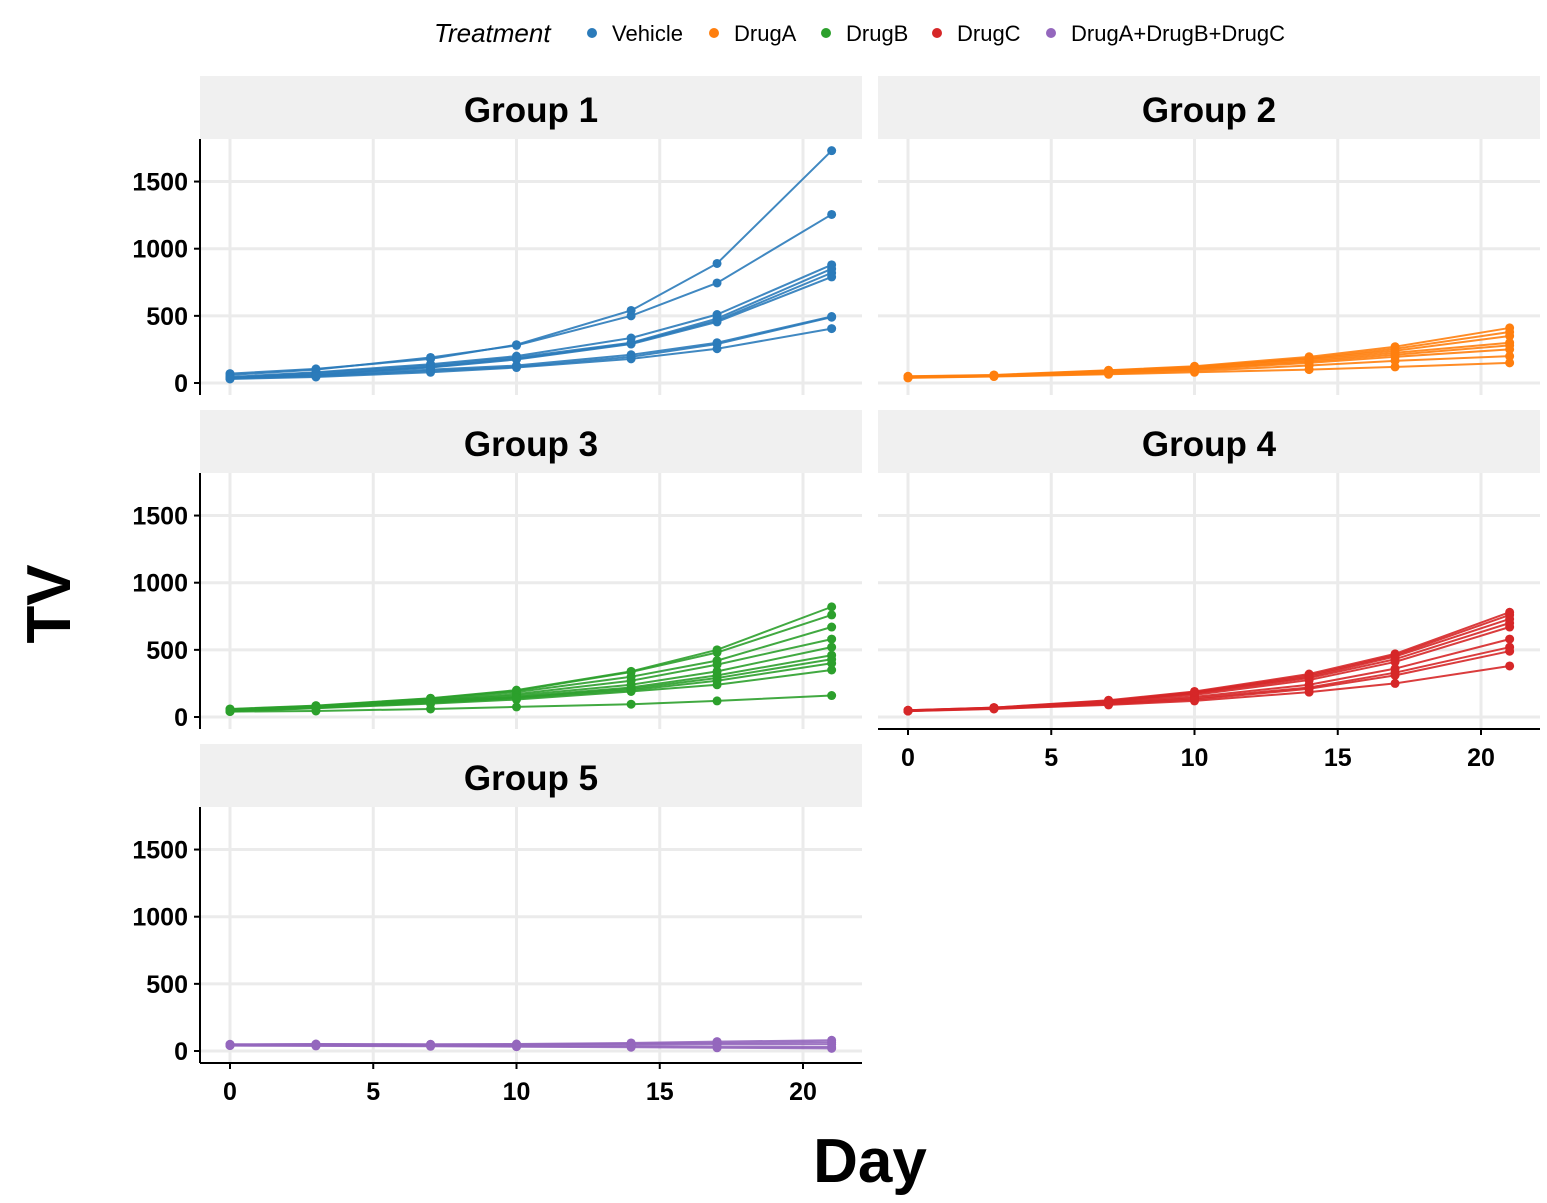  What do you see at coordinates (647, 33) in the screenshot?
I see `legend-label: Vehicle` at bounding box center [647, 33].